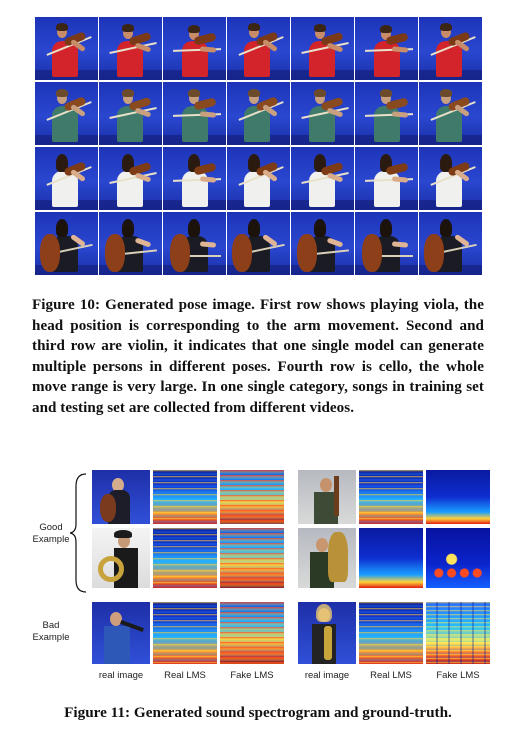 This screenshot has width=506, height=737. Describe the element at coordinates (386, 113) in the screenshot. I see `pose-image-row2-col6` at that location.